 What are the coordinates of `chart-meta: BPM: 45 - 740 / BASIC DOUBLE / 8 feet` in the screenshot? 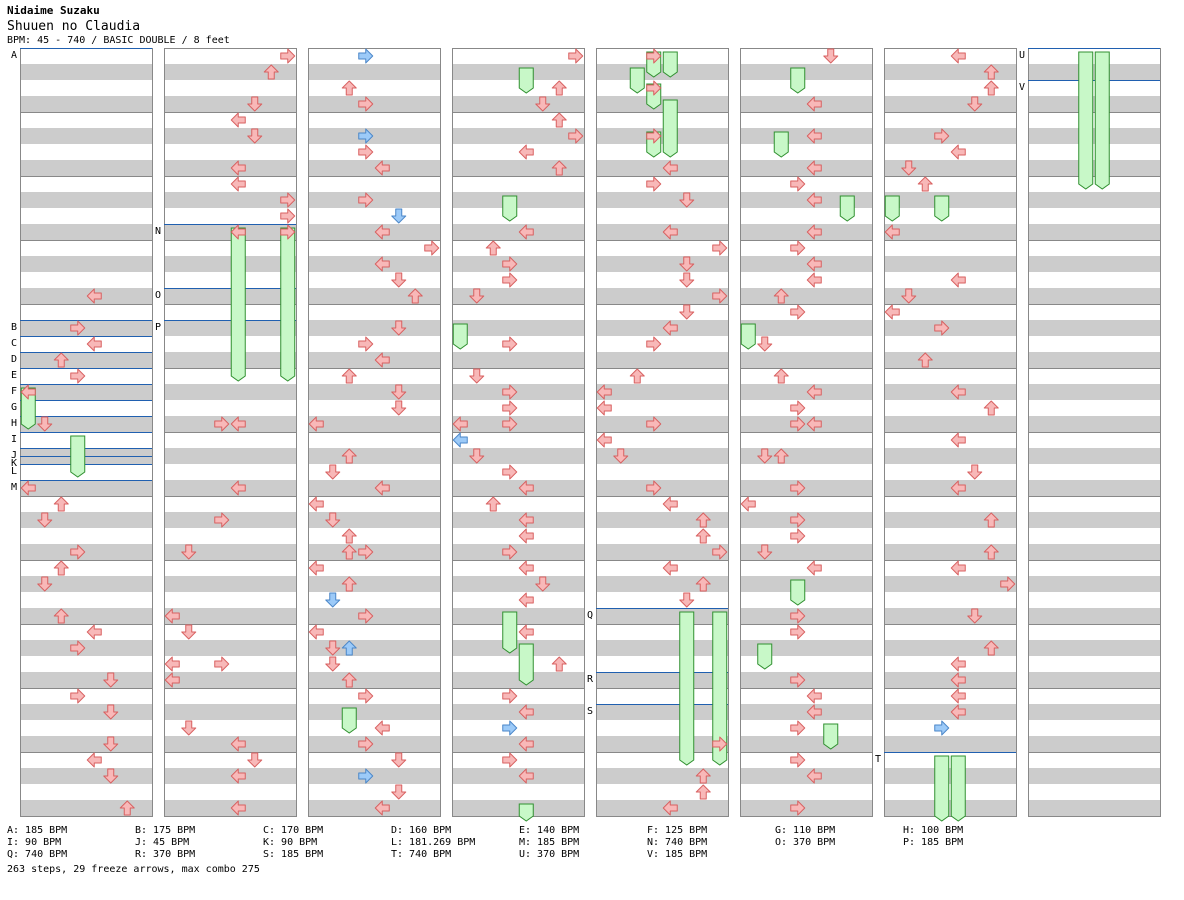 It's located at (118, 40).